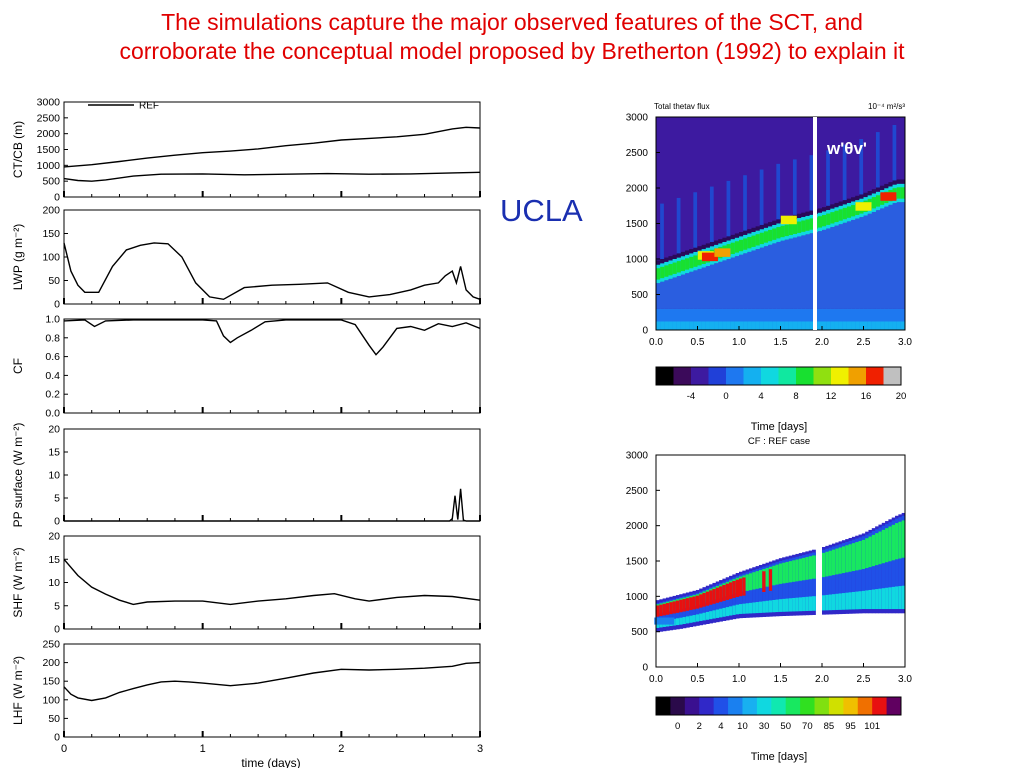  I want to click on cf-header: CF : REF case, so click(779, 441).